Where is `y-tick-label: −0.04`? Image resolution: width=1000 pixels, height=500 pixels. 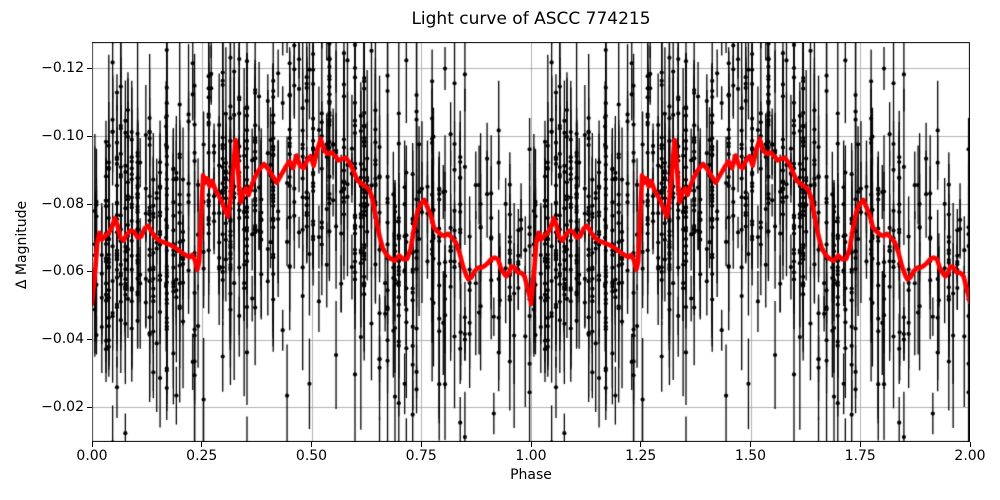 y-tick-label: −0.04 is located at coordinates (62, 339).